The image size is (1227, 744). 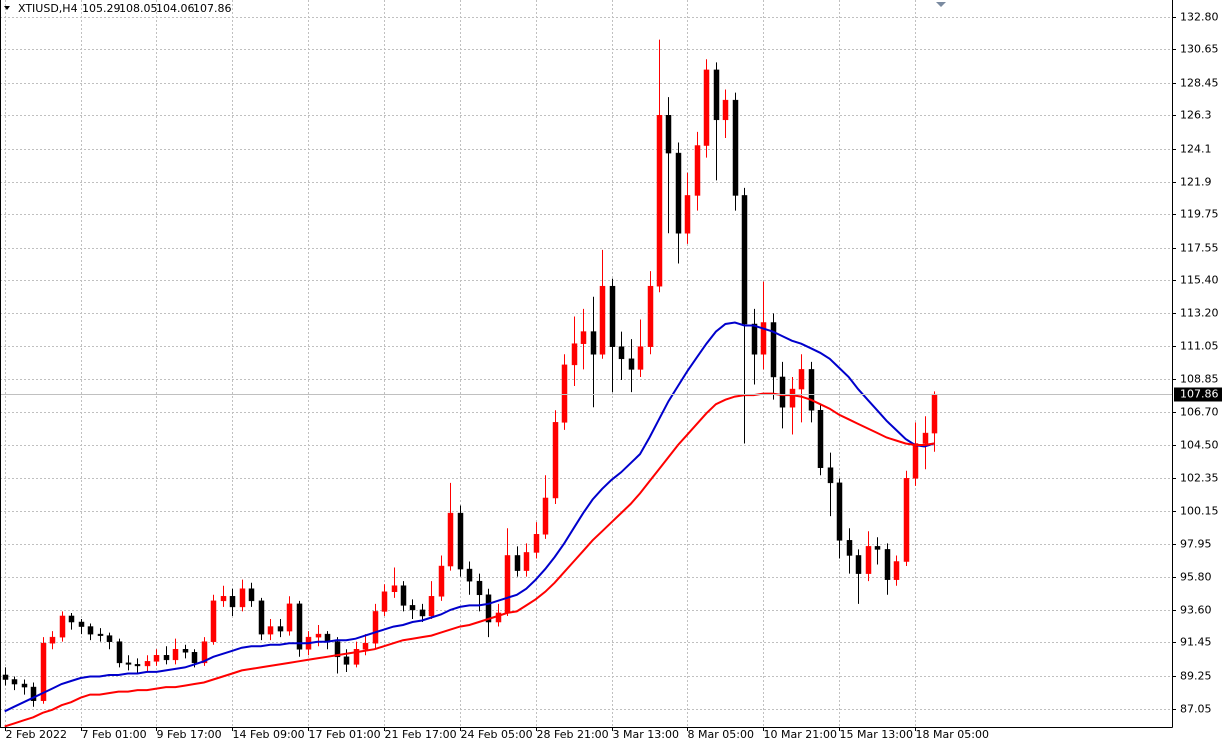 What do you see at coordinates (1196, 577) in the screenshot?
I see `y-tick-label: 95.80` at bounding box center [1196, 577].